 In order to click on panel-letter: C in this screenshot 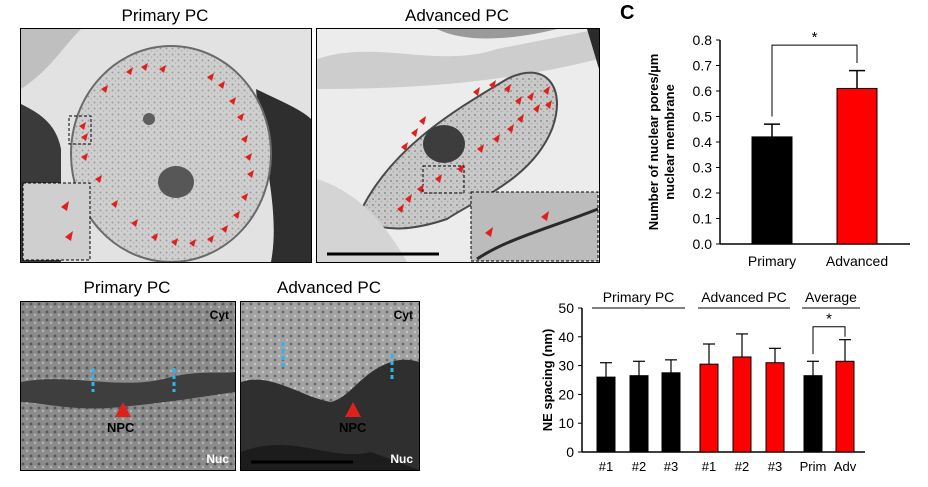, I will do `click(627, 13)`.